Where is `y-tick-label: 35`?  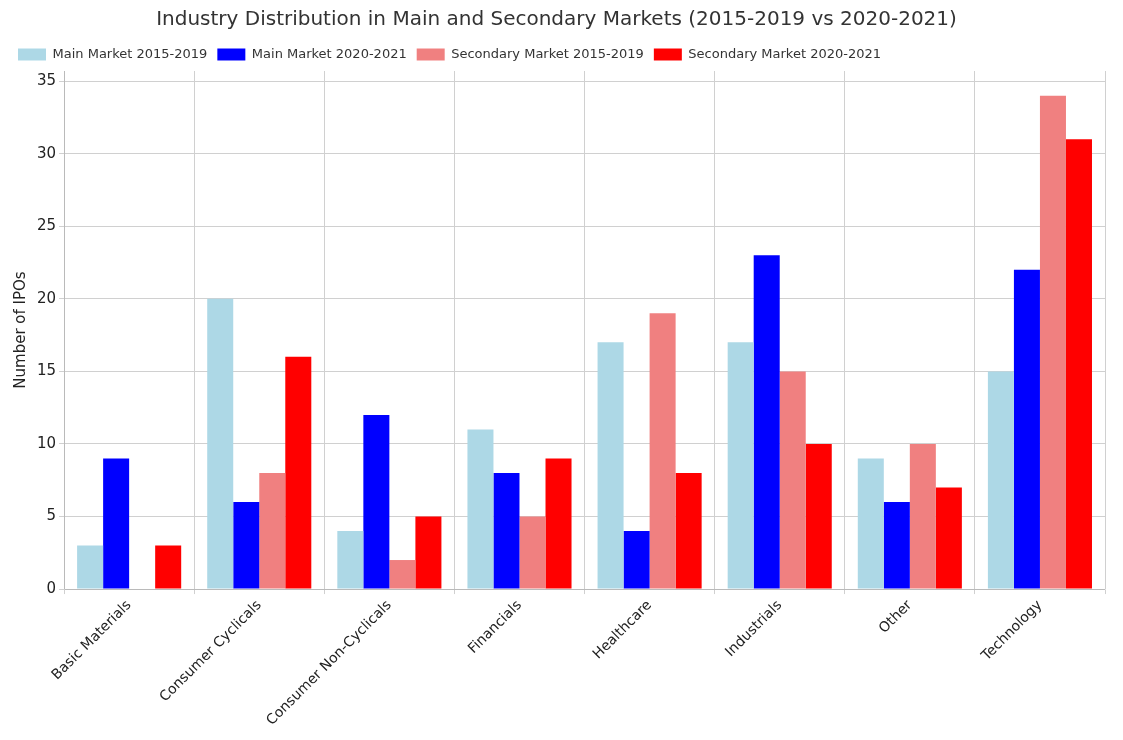 y-tick-label: 35 is located at coordinates (46, 80).